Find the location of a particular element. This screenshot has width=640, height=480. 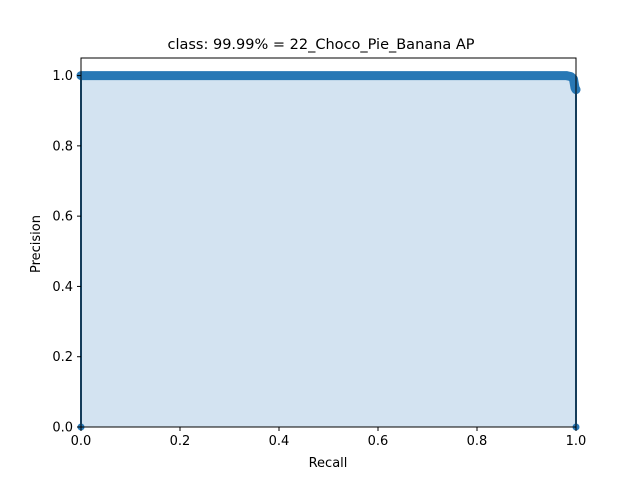

x-tick-label: 0.6 is located at coordinates (378, 441).